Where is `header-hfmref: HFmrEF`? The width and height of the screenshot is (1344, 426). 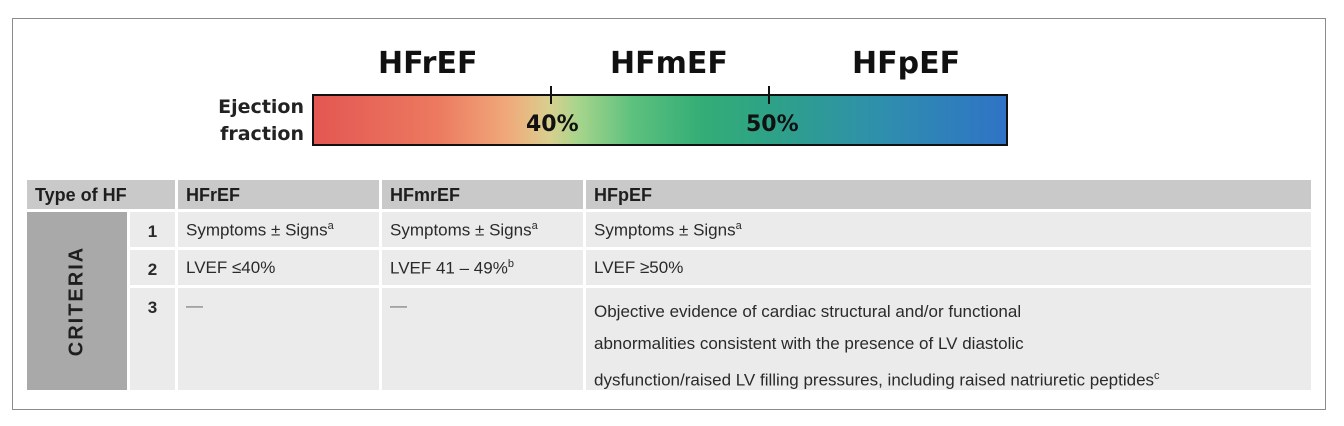 header-hfmref: HFmrEF is located at coordinates (482, 194).